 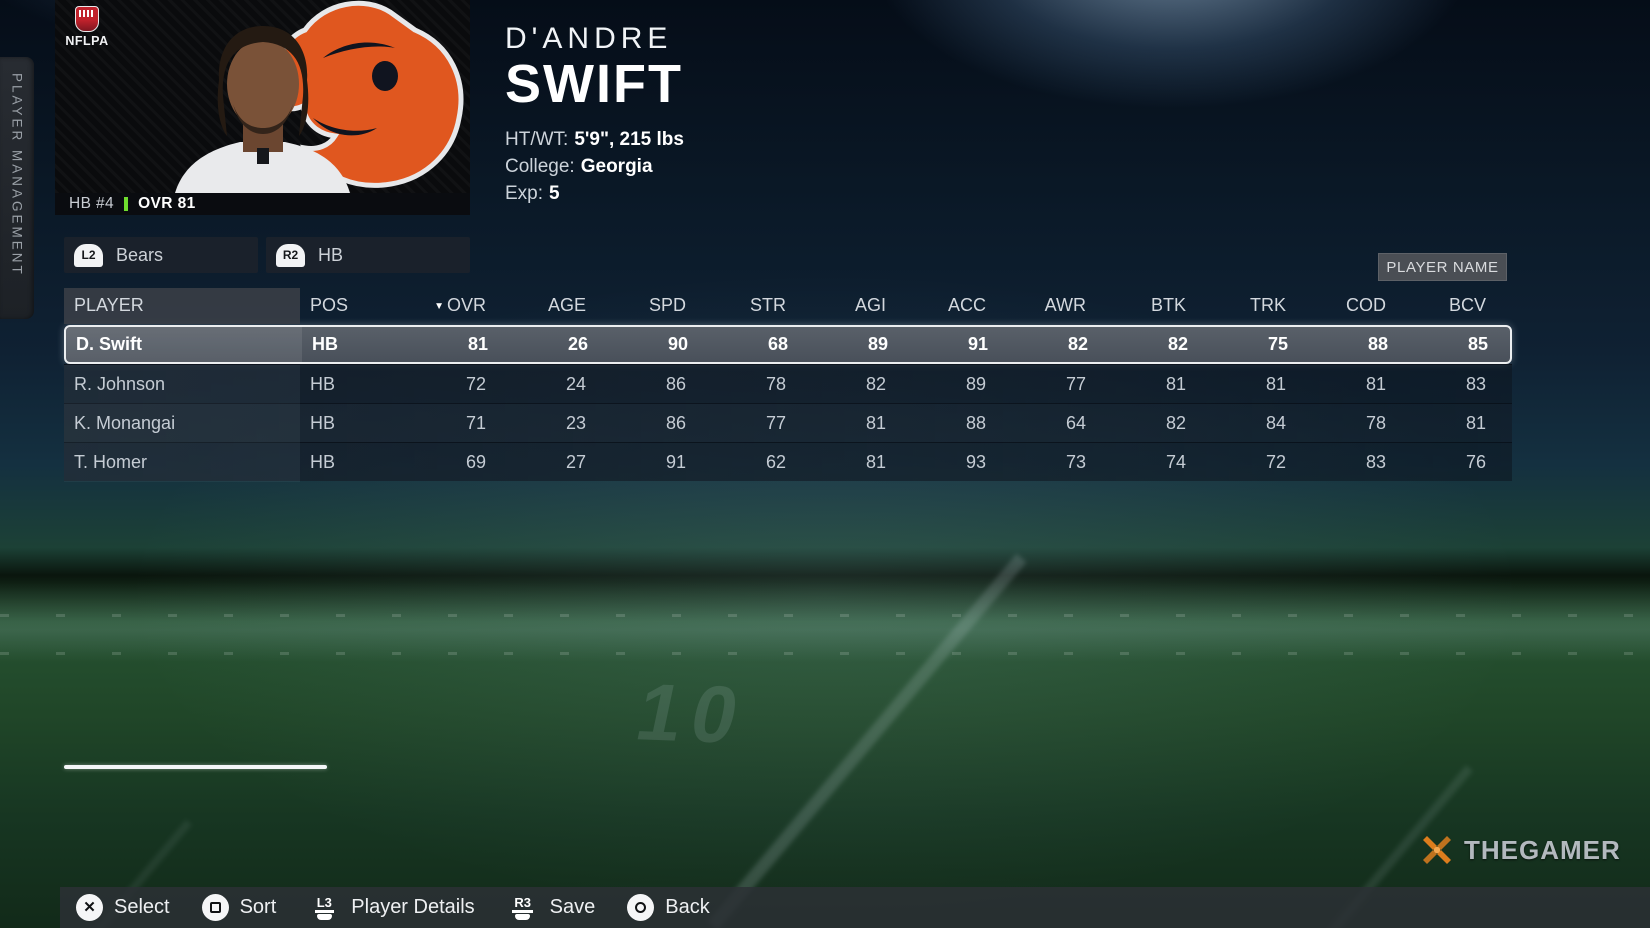 I want to click on control-label: Sort, so click(x=258, y=907).